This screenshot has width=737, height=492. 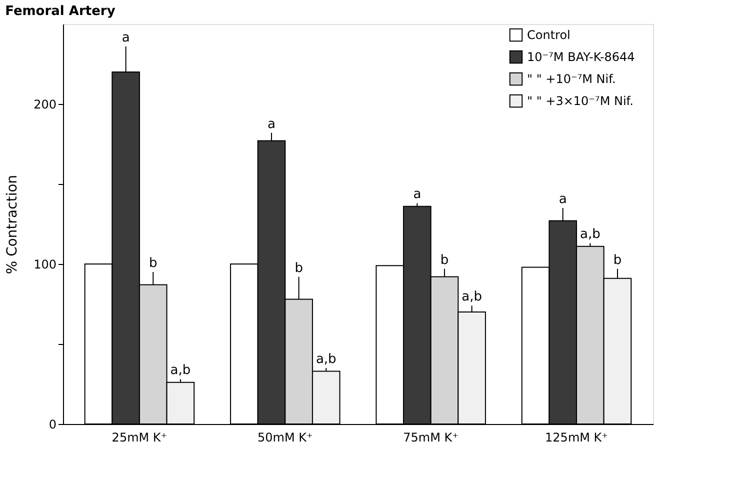 What do you see at coordinates (12, 224) in the screenshot?
I see `y-axis-title: % Contraction` at bounding box center [12, 224].